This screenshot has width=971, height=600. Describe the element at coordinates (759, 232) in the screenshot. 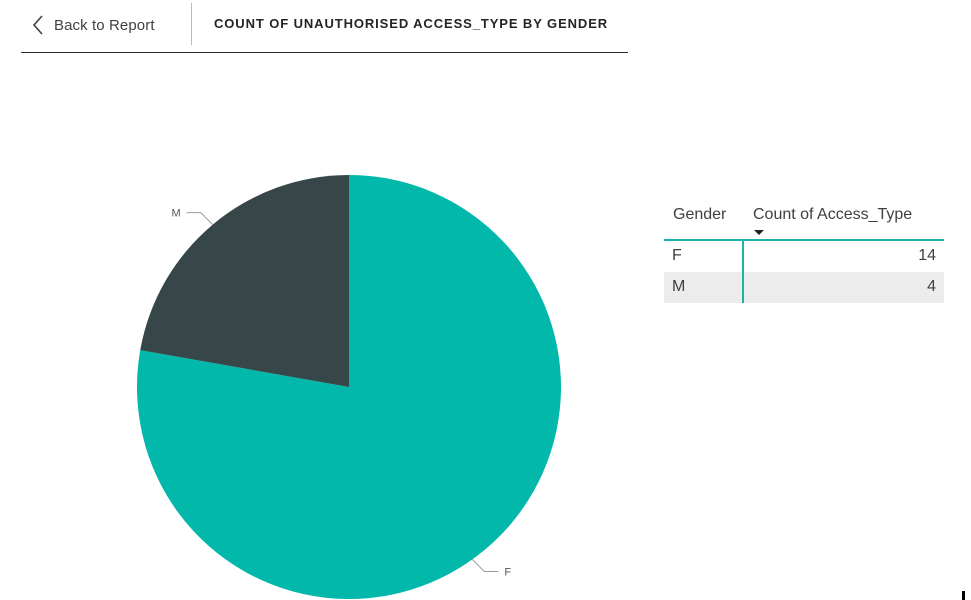

I see `sort-descending-icon` at that location.